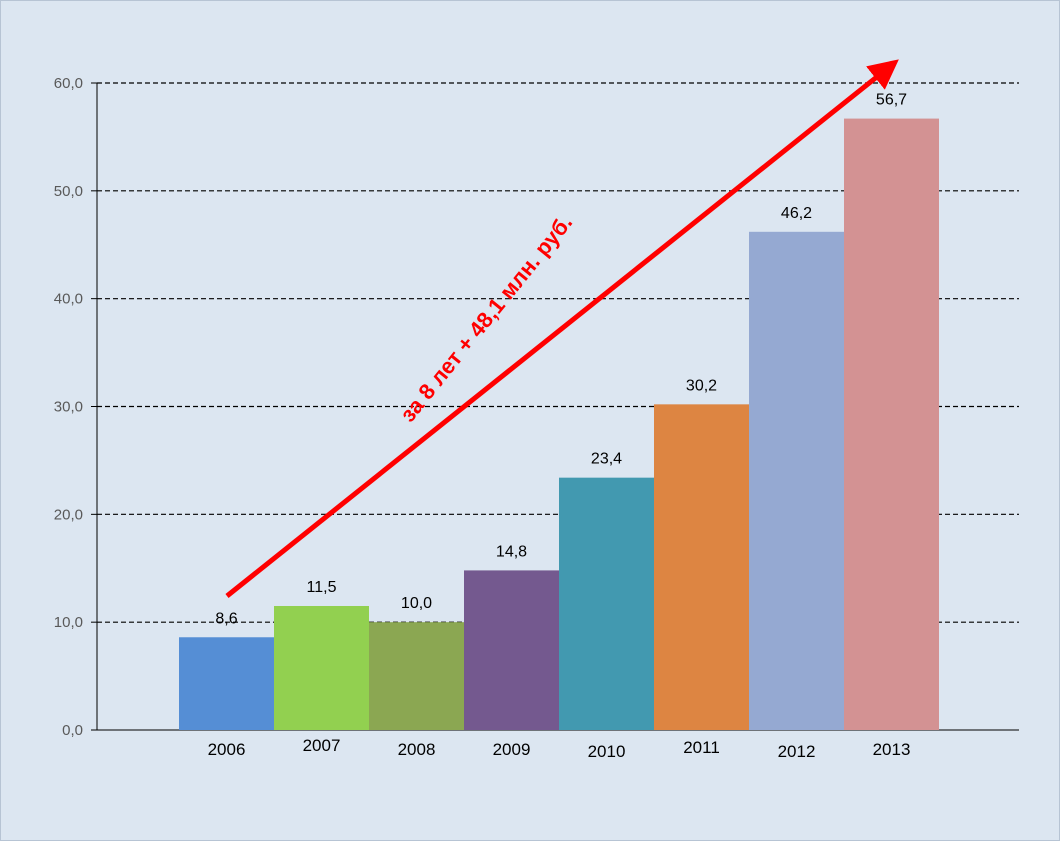 The width and height of the screenshot is (1060, 841). I want to click on data-label-2011: 30,2, so click(701, 385).